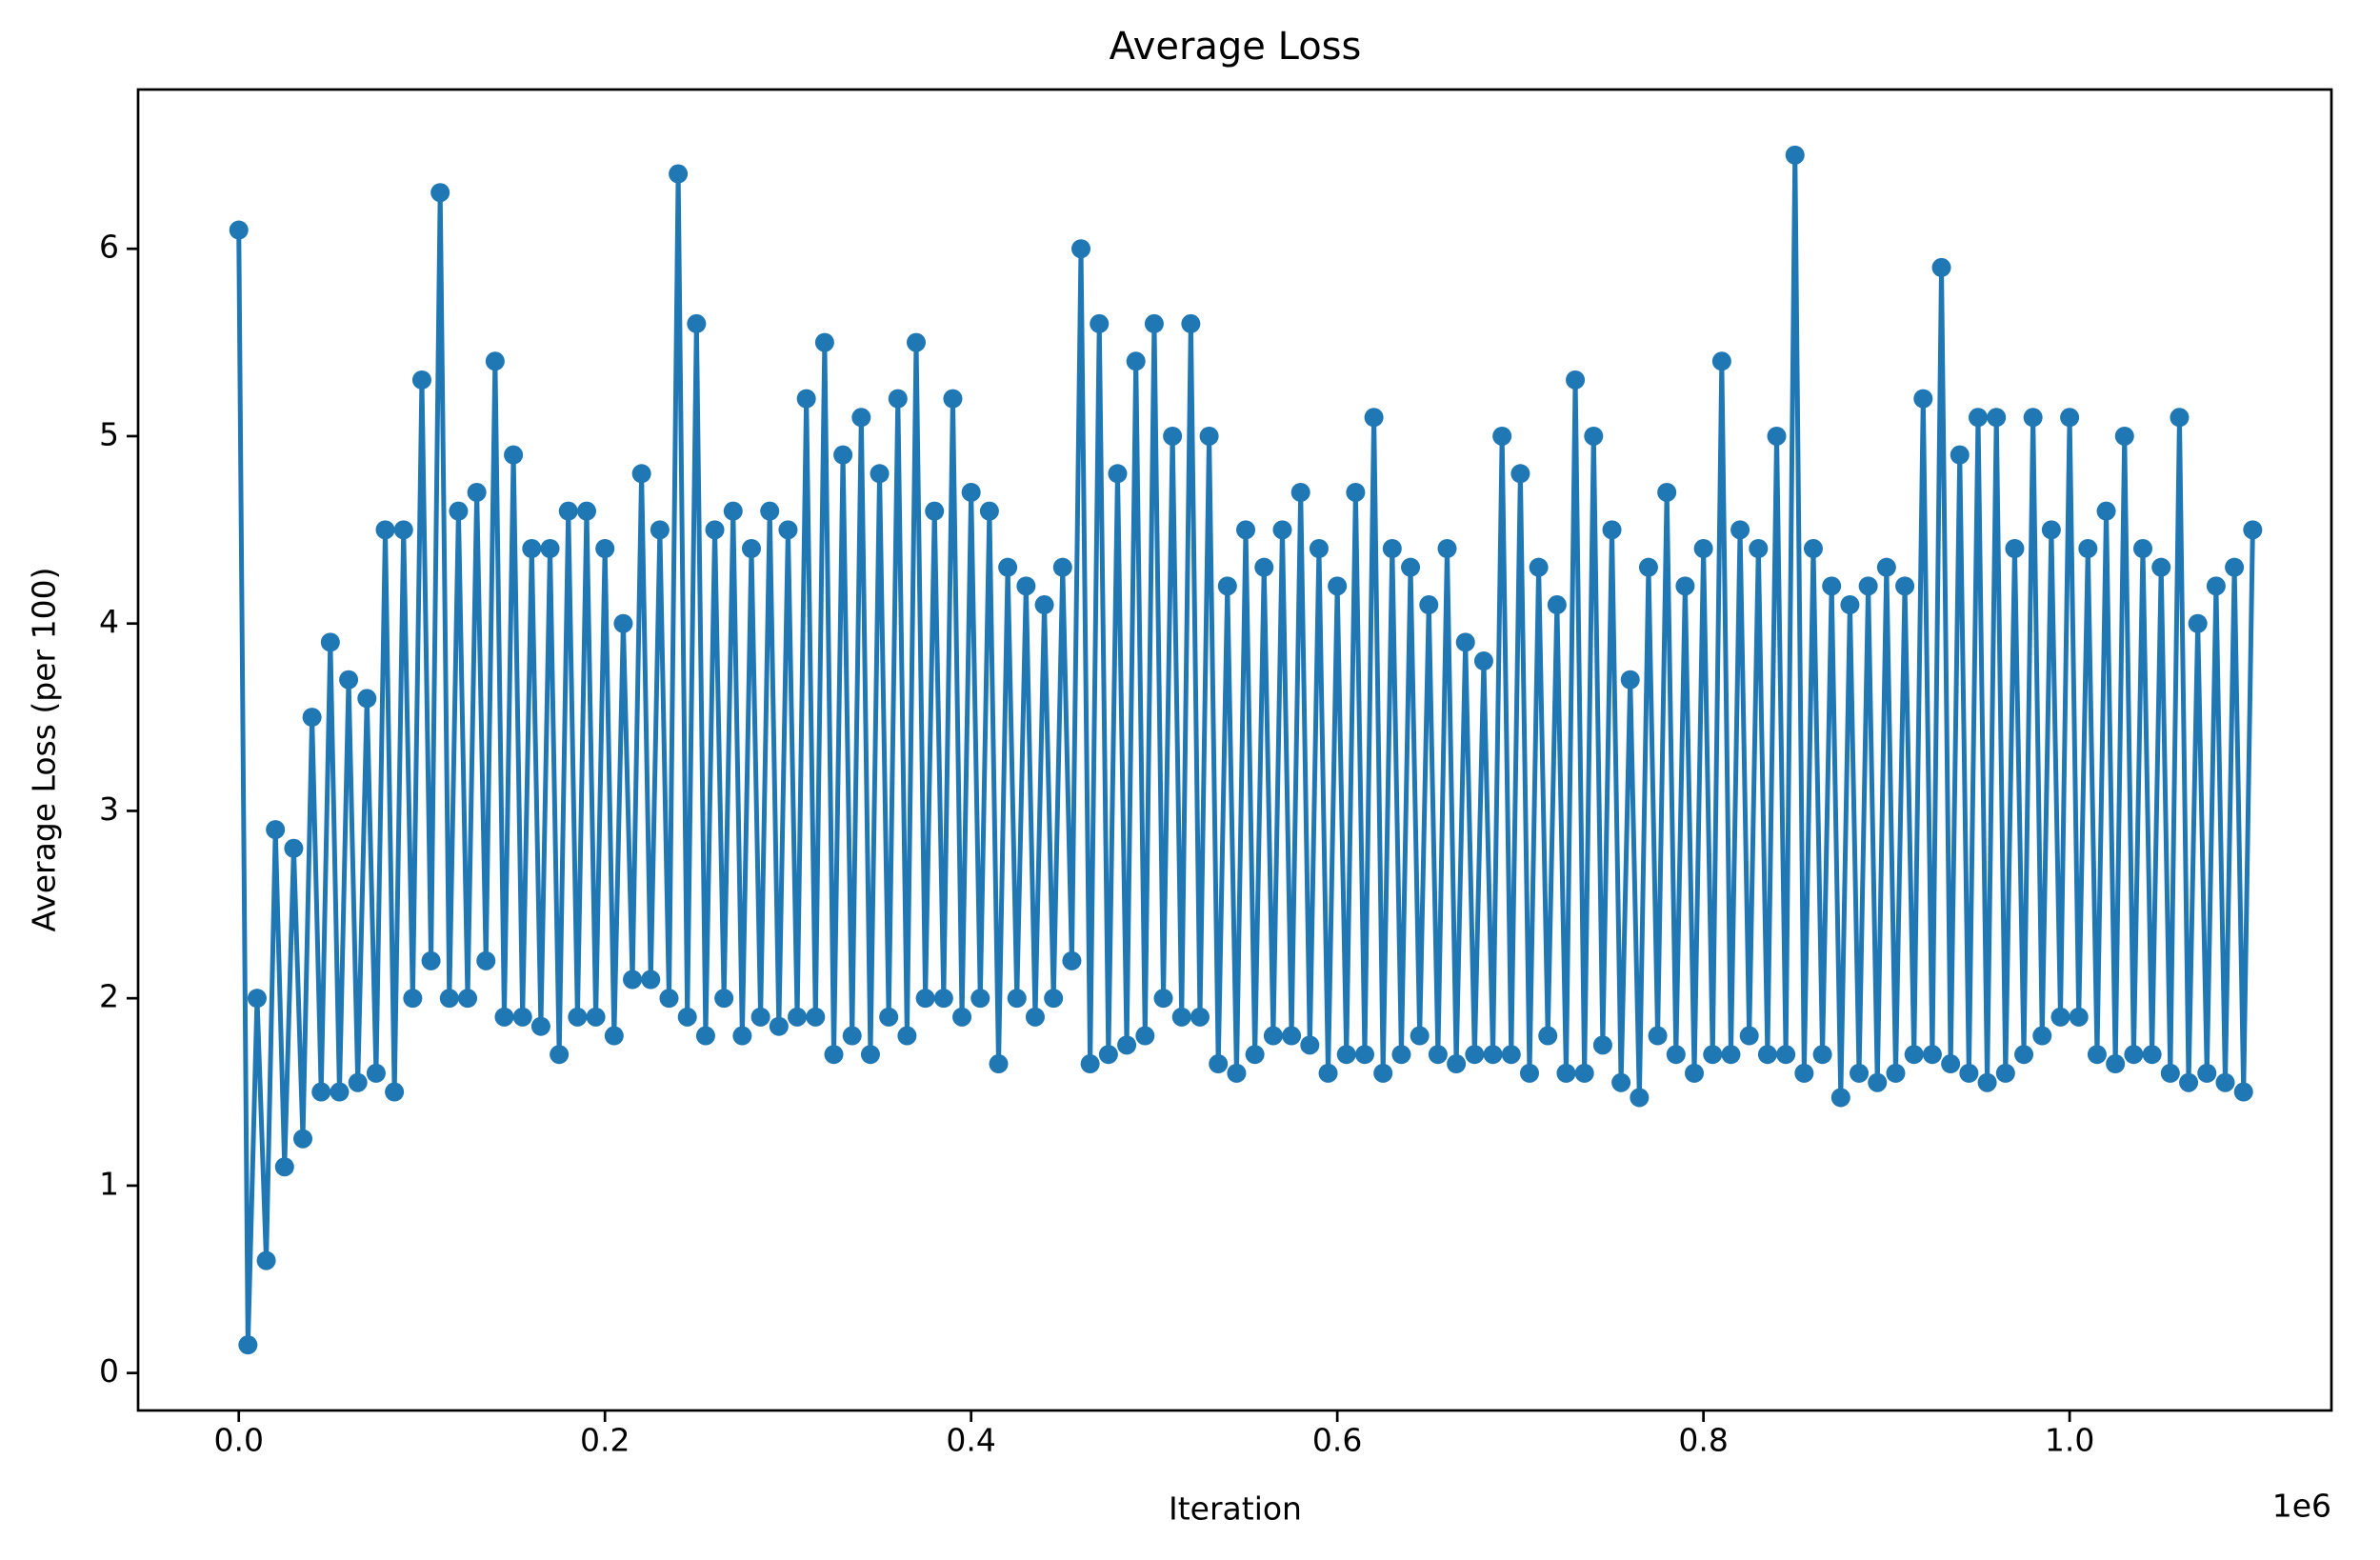 This screenshot has width=2380, height=1560. Describe the element at coordinates (238, 1440) in the screenshot. I see `x-tick-label: 0.0` at that location.